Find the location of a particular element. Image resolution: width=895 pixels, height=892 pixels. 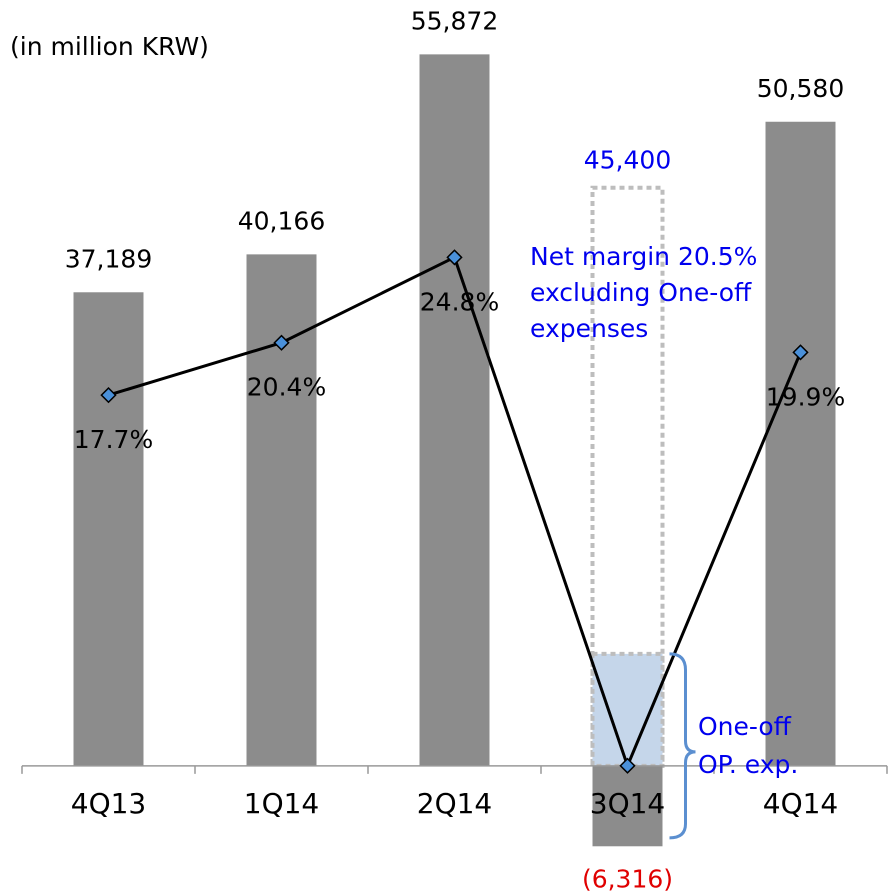

bar-value-label: 40,166 is located at coordinates (281, 220).